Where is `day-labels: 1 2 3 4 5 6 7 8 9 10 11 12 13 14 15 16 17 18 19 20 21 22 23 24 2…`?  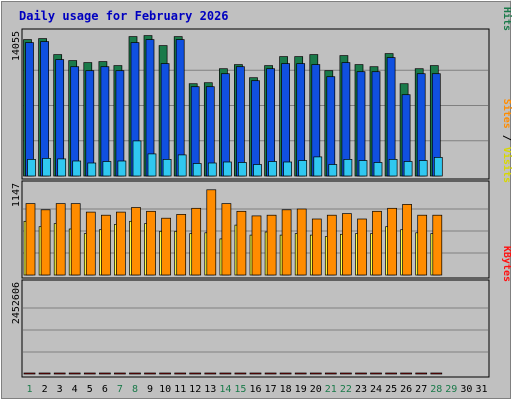 day-labels: 1 2 3 4 5 6 7 8 9 10 11 12 13 14 15 16 17 18 19 20 21 22 23 24 2… is located at coordinates (256, 389).